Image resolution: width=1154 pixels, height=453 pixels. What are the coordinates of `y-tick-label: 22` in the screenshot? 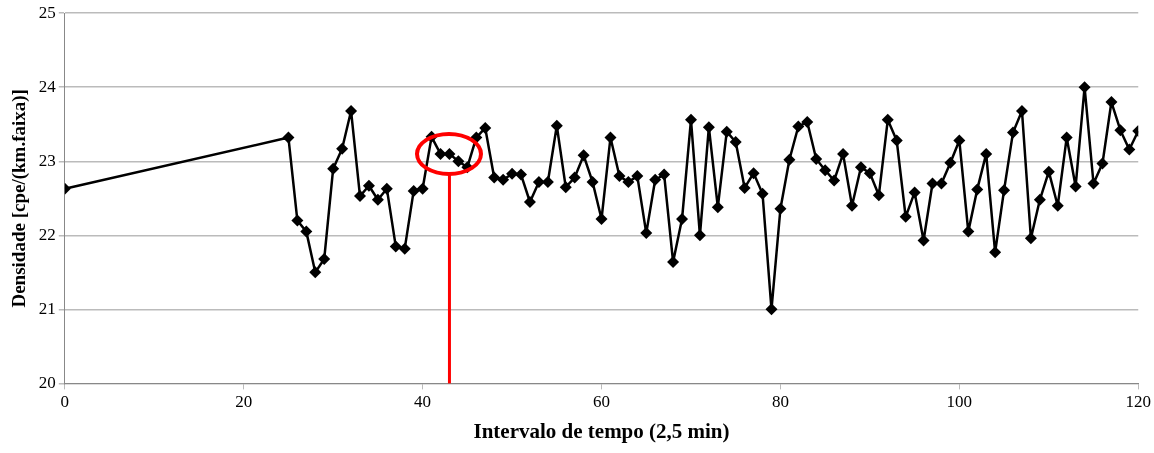 It's located at (47, 234).